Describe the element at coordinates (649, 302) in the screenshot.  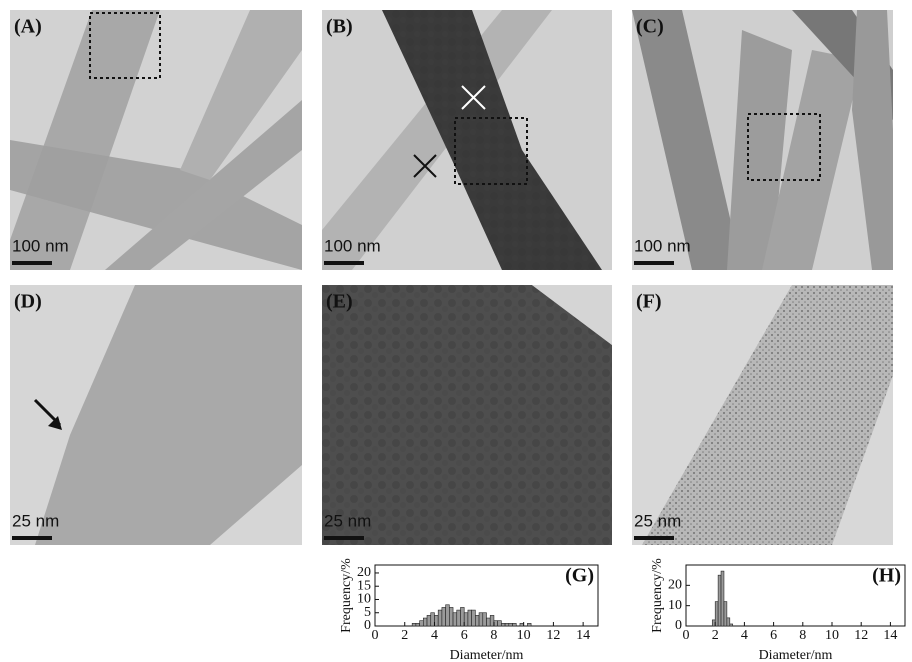
I see `panel-label: (F)` at that location.